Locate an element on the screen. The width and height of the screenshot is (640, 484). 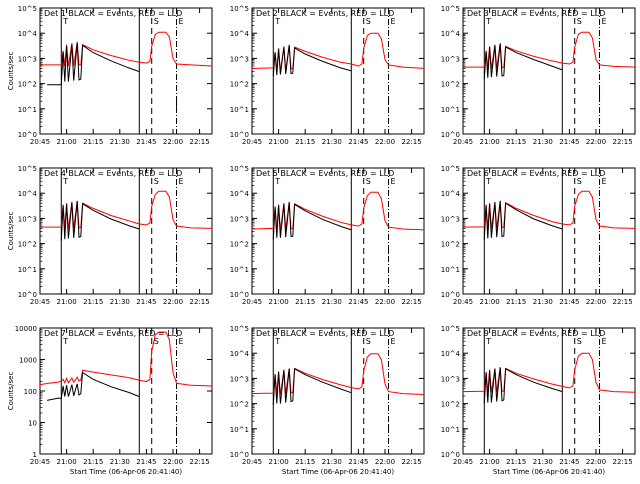
panel-title: Det 4 BLACK = Events, RED = LLD is located at coordinates (113, 173).